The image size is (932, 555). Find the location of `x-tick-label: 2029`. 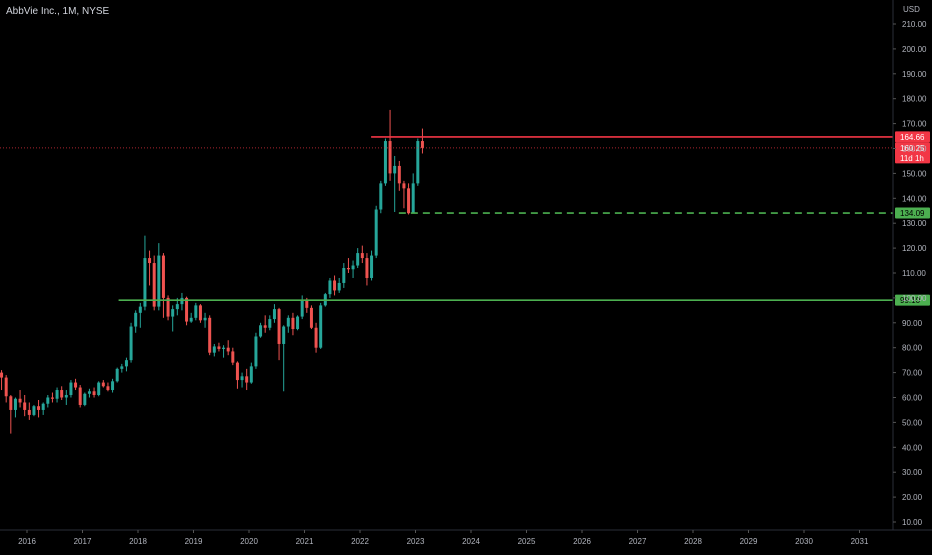

x-tick-label: 2029 is located at coordinates (749, 541).